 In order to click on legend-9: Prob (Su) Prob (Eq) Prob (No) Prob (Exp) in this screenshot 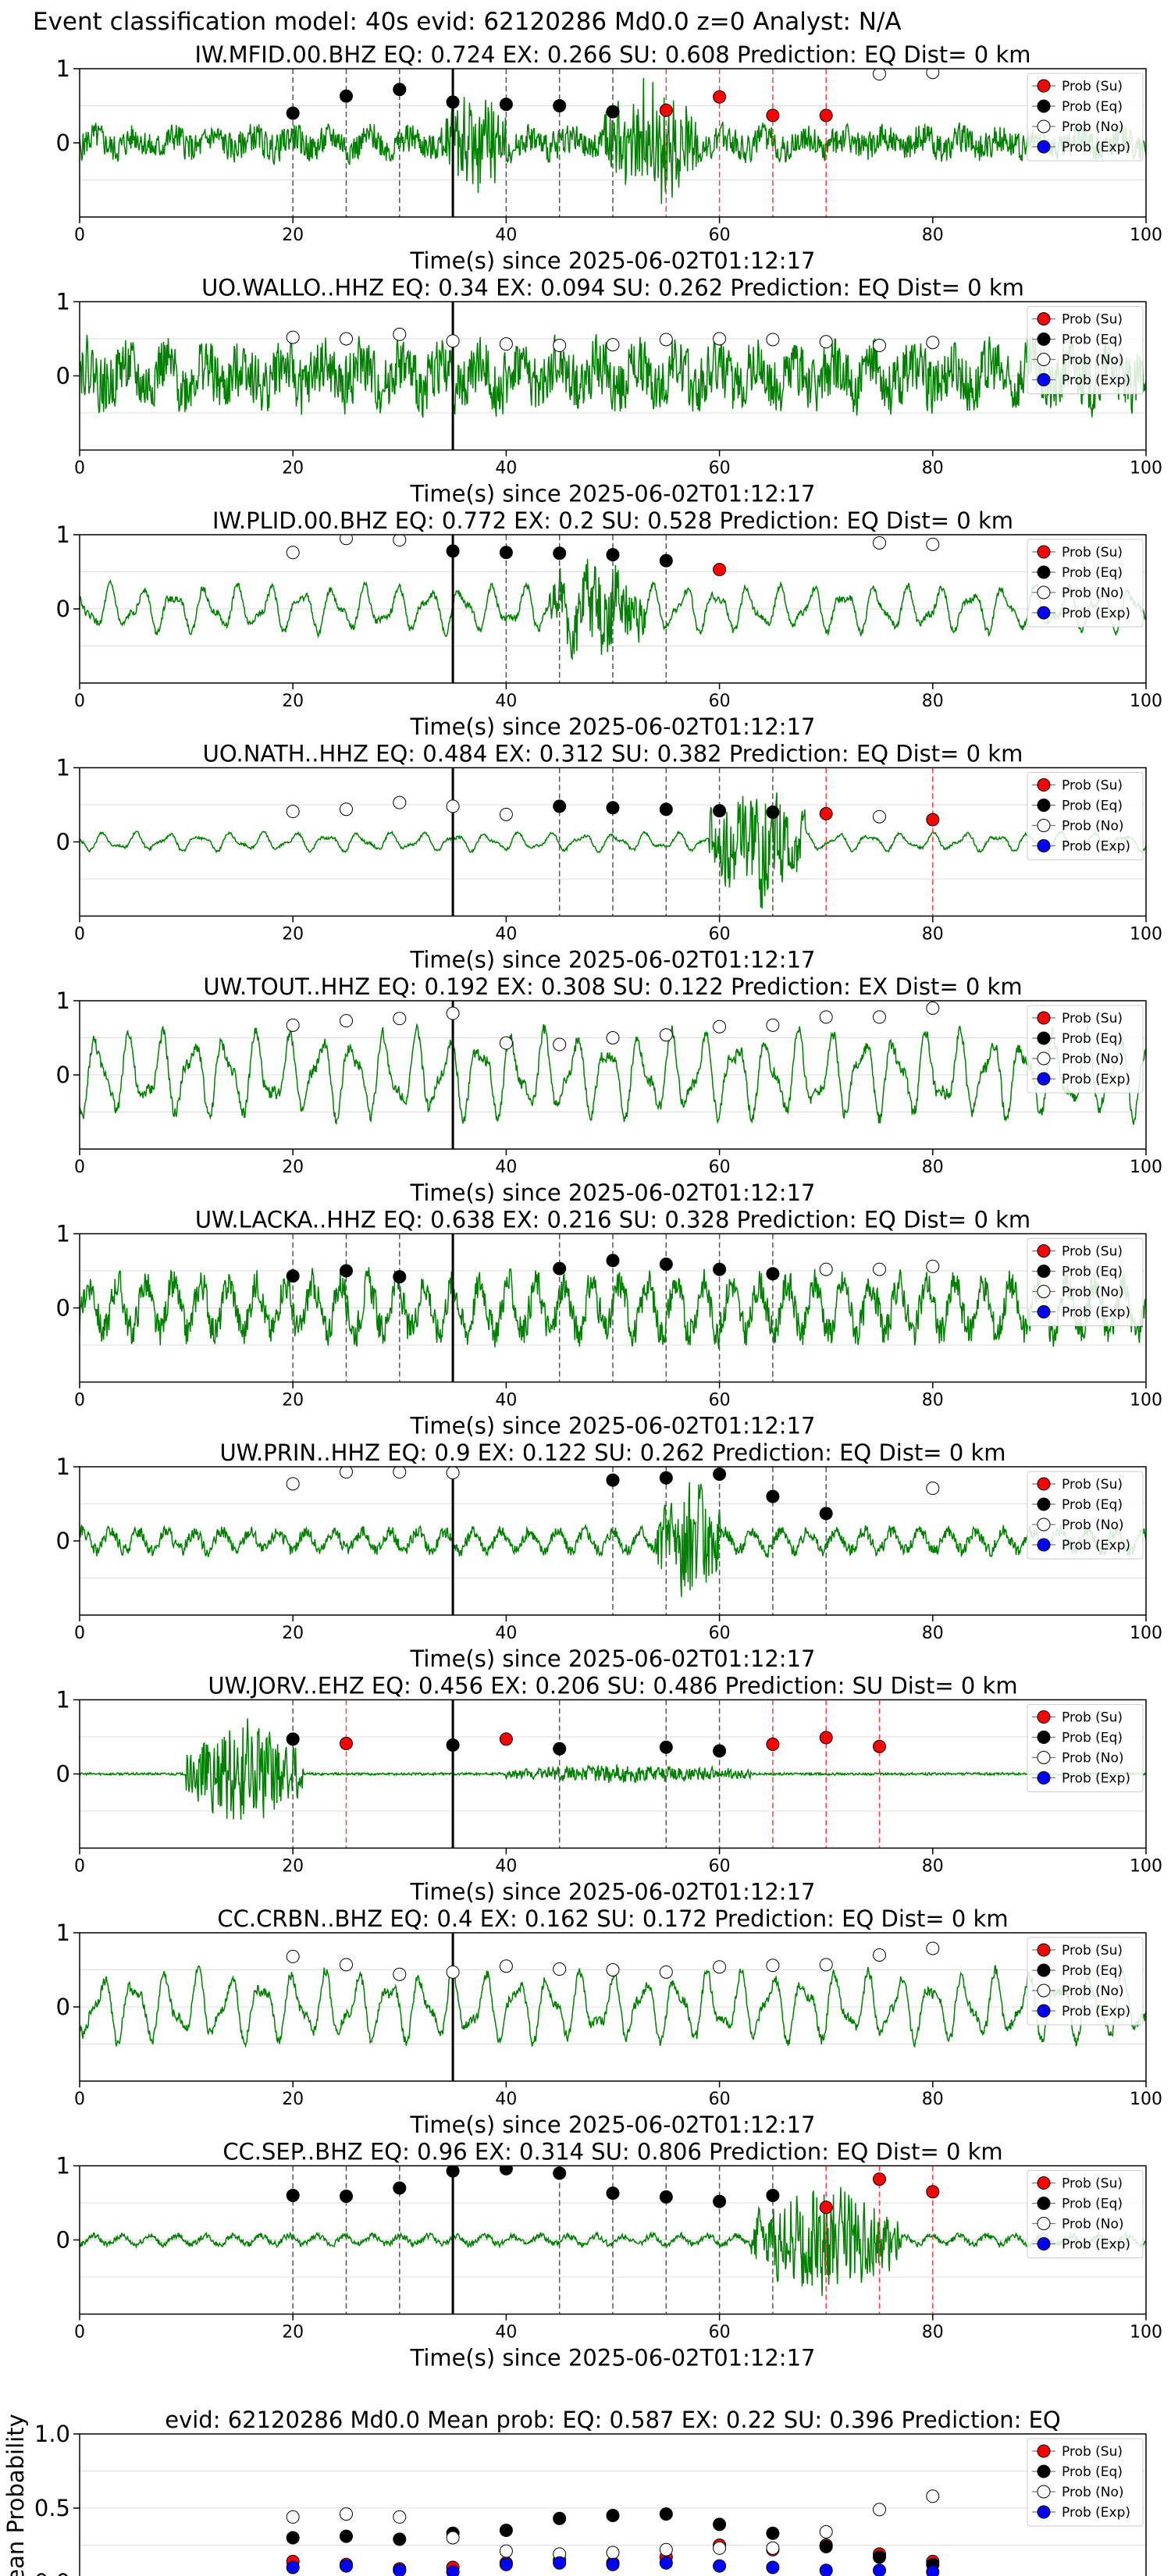, I will do `click(1085, 2214)`.